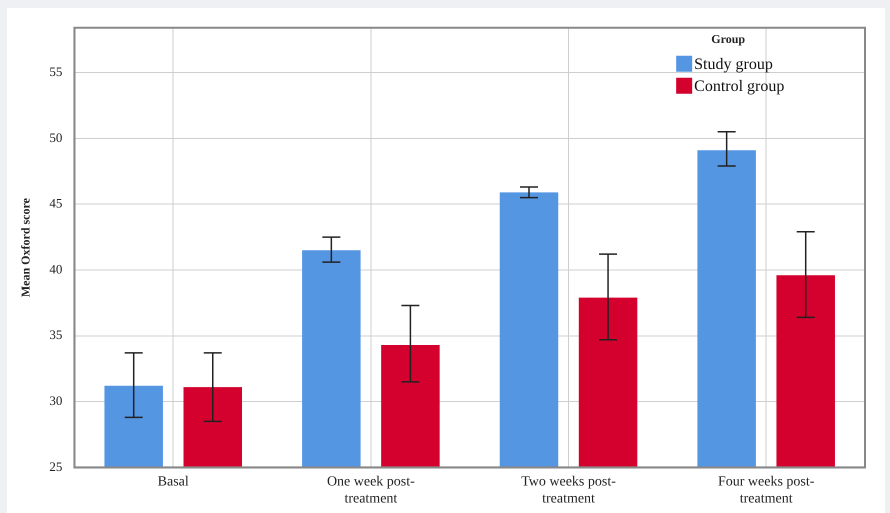  Describe the element at coordinates (766, 490) in the screenshot. I see `x-tick-label: Four weeks post-treatment` at that location.